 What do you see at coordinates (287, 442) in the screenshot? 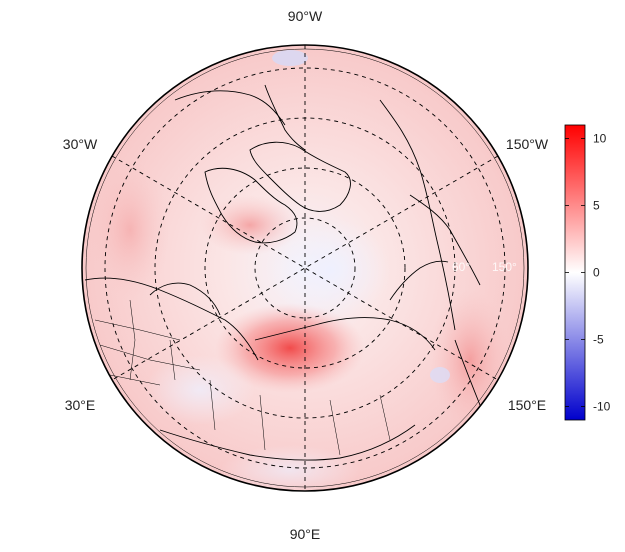
I see `coastline-asia-south` at bounding box center [287, 442].